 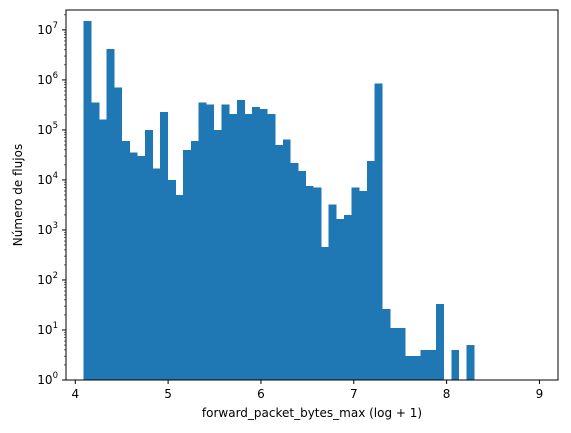 I want to click on x-axis: 4 5 6 7 8 9, so click(x=307, y=390).